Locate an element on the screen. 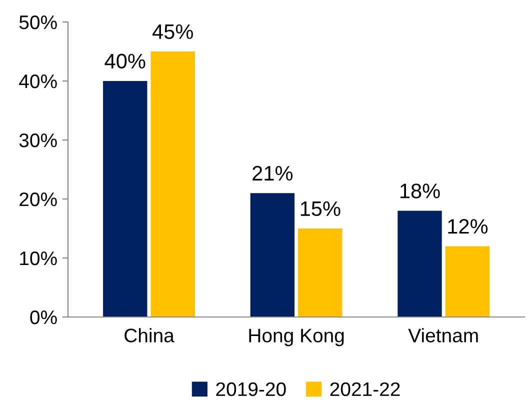  data-label: 21% is located at coordinates (272, 173).